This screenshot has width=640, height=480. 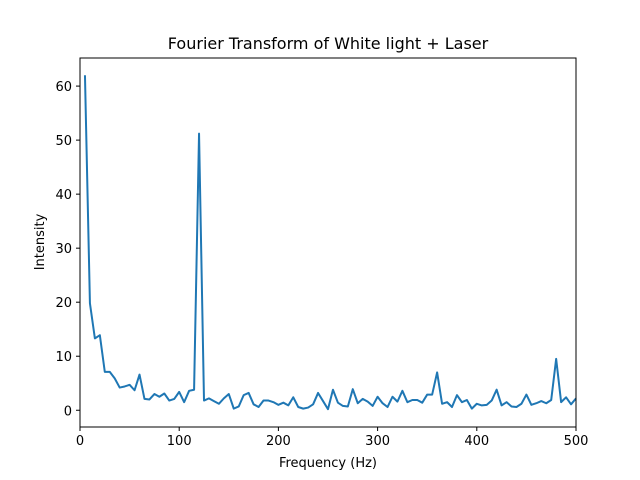 What do you see at coordinates (63, 249) in the screenshot?
I see `y-tick-label: 30` at bounding box center [63, 249].